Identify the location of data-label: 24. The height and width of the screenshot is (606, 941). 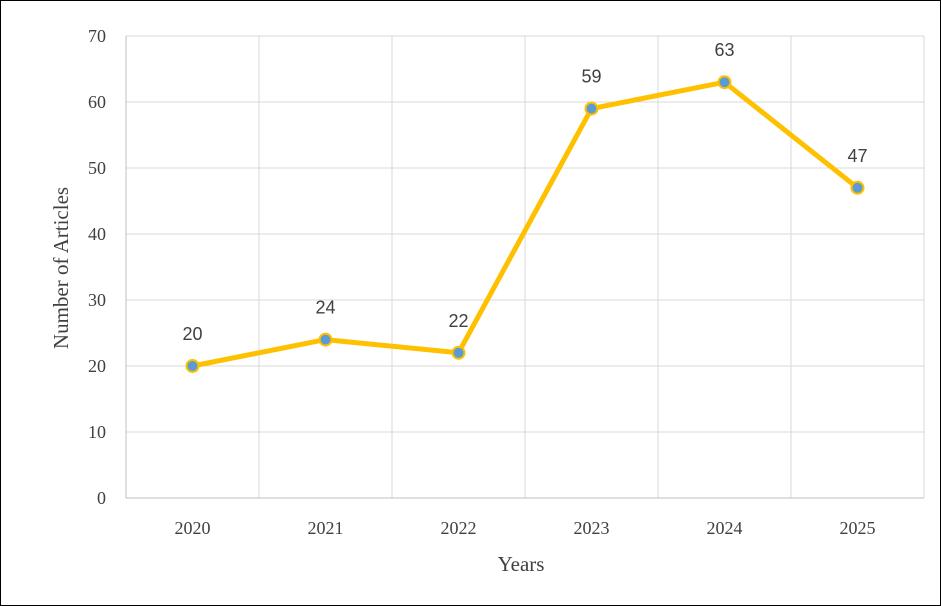
(325, 308).